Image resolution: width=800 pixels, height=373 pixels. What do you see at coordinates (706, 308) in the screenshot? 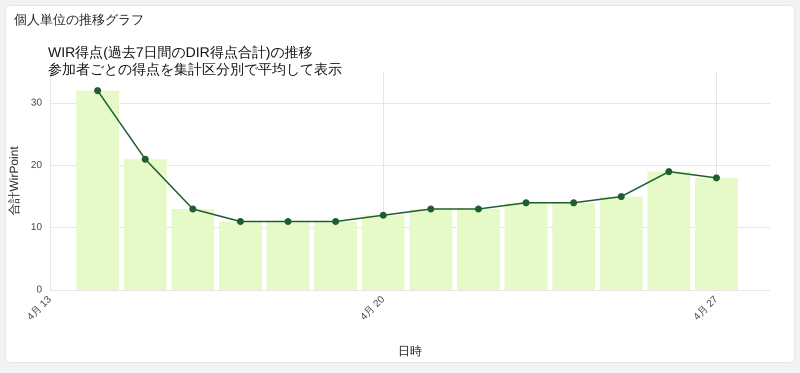
I see `x-tick-label: 4月 27` at bounding box center [706, 308].